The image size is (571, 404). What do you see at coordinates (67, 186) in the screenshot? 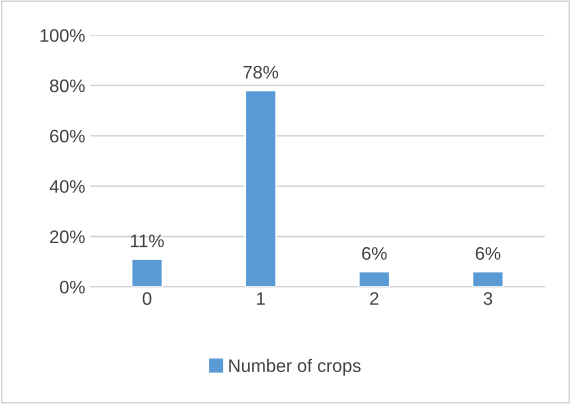
I see `y-tick-label: 40%` at bounding box center [67, 186].